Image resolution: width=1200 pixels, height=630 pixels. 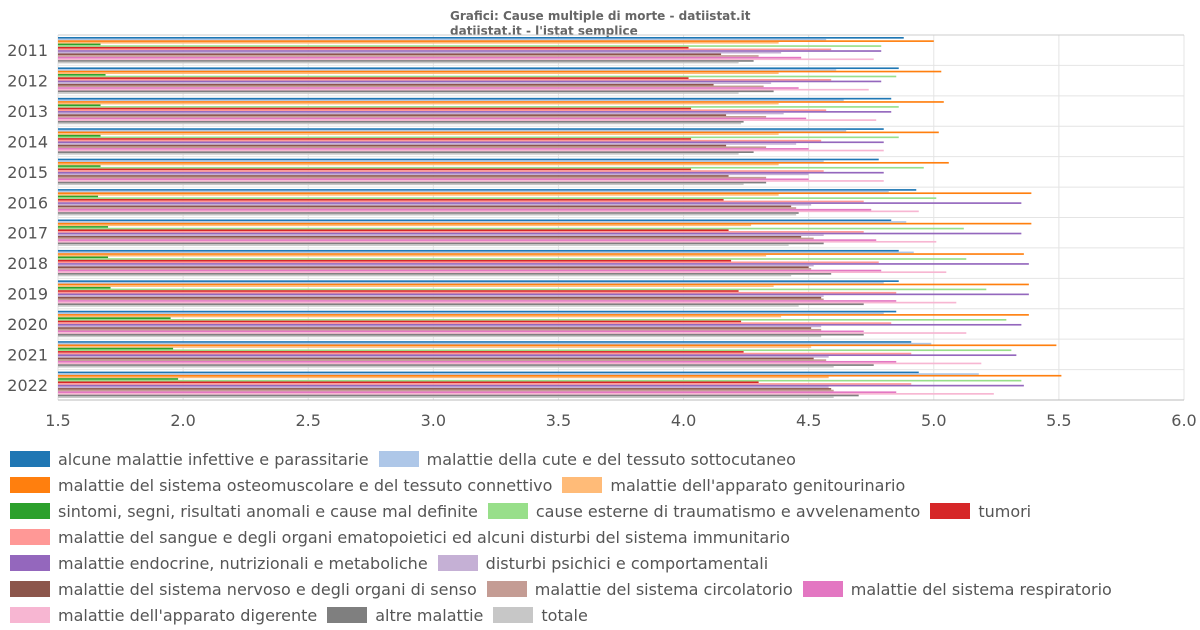 What do you see at coordinates (405, 615) in the screenshot?
I see `legend-item: altre malattie` at bounding box center [405, 615].